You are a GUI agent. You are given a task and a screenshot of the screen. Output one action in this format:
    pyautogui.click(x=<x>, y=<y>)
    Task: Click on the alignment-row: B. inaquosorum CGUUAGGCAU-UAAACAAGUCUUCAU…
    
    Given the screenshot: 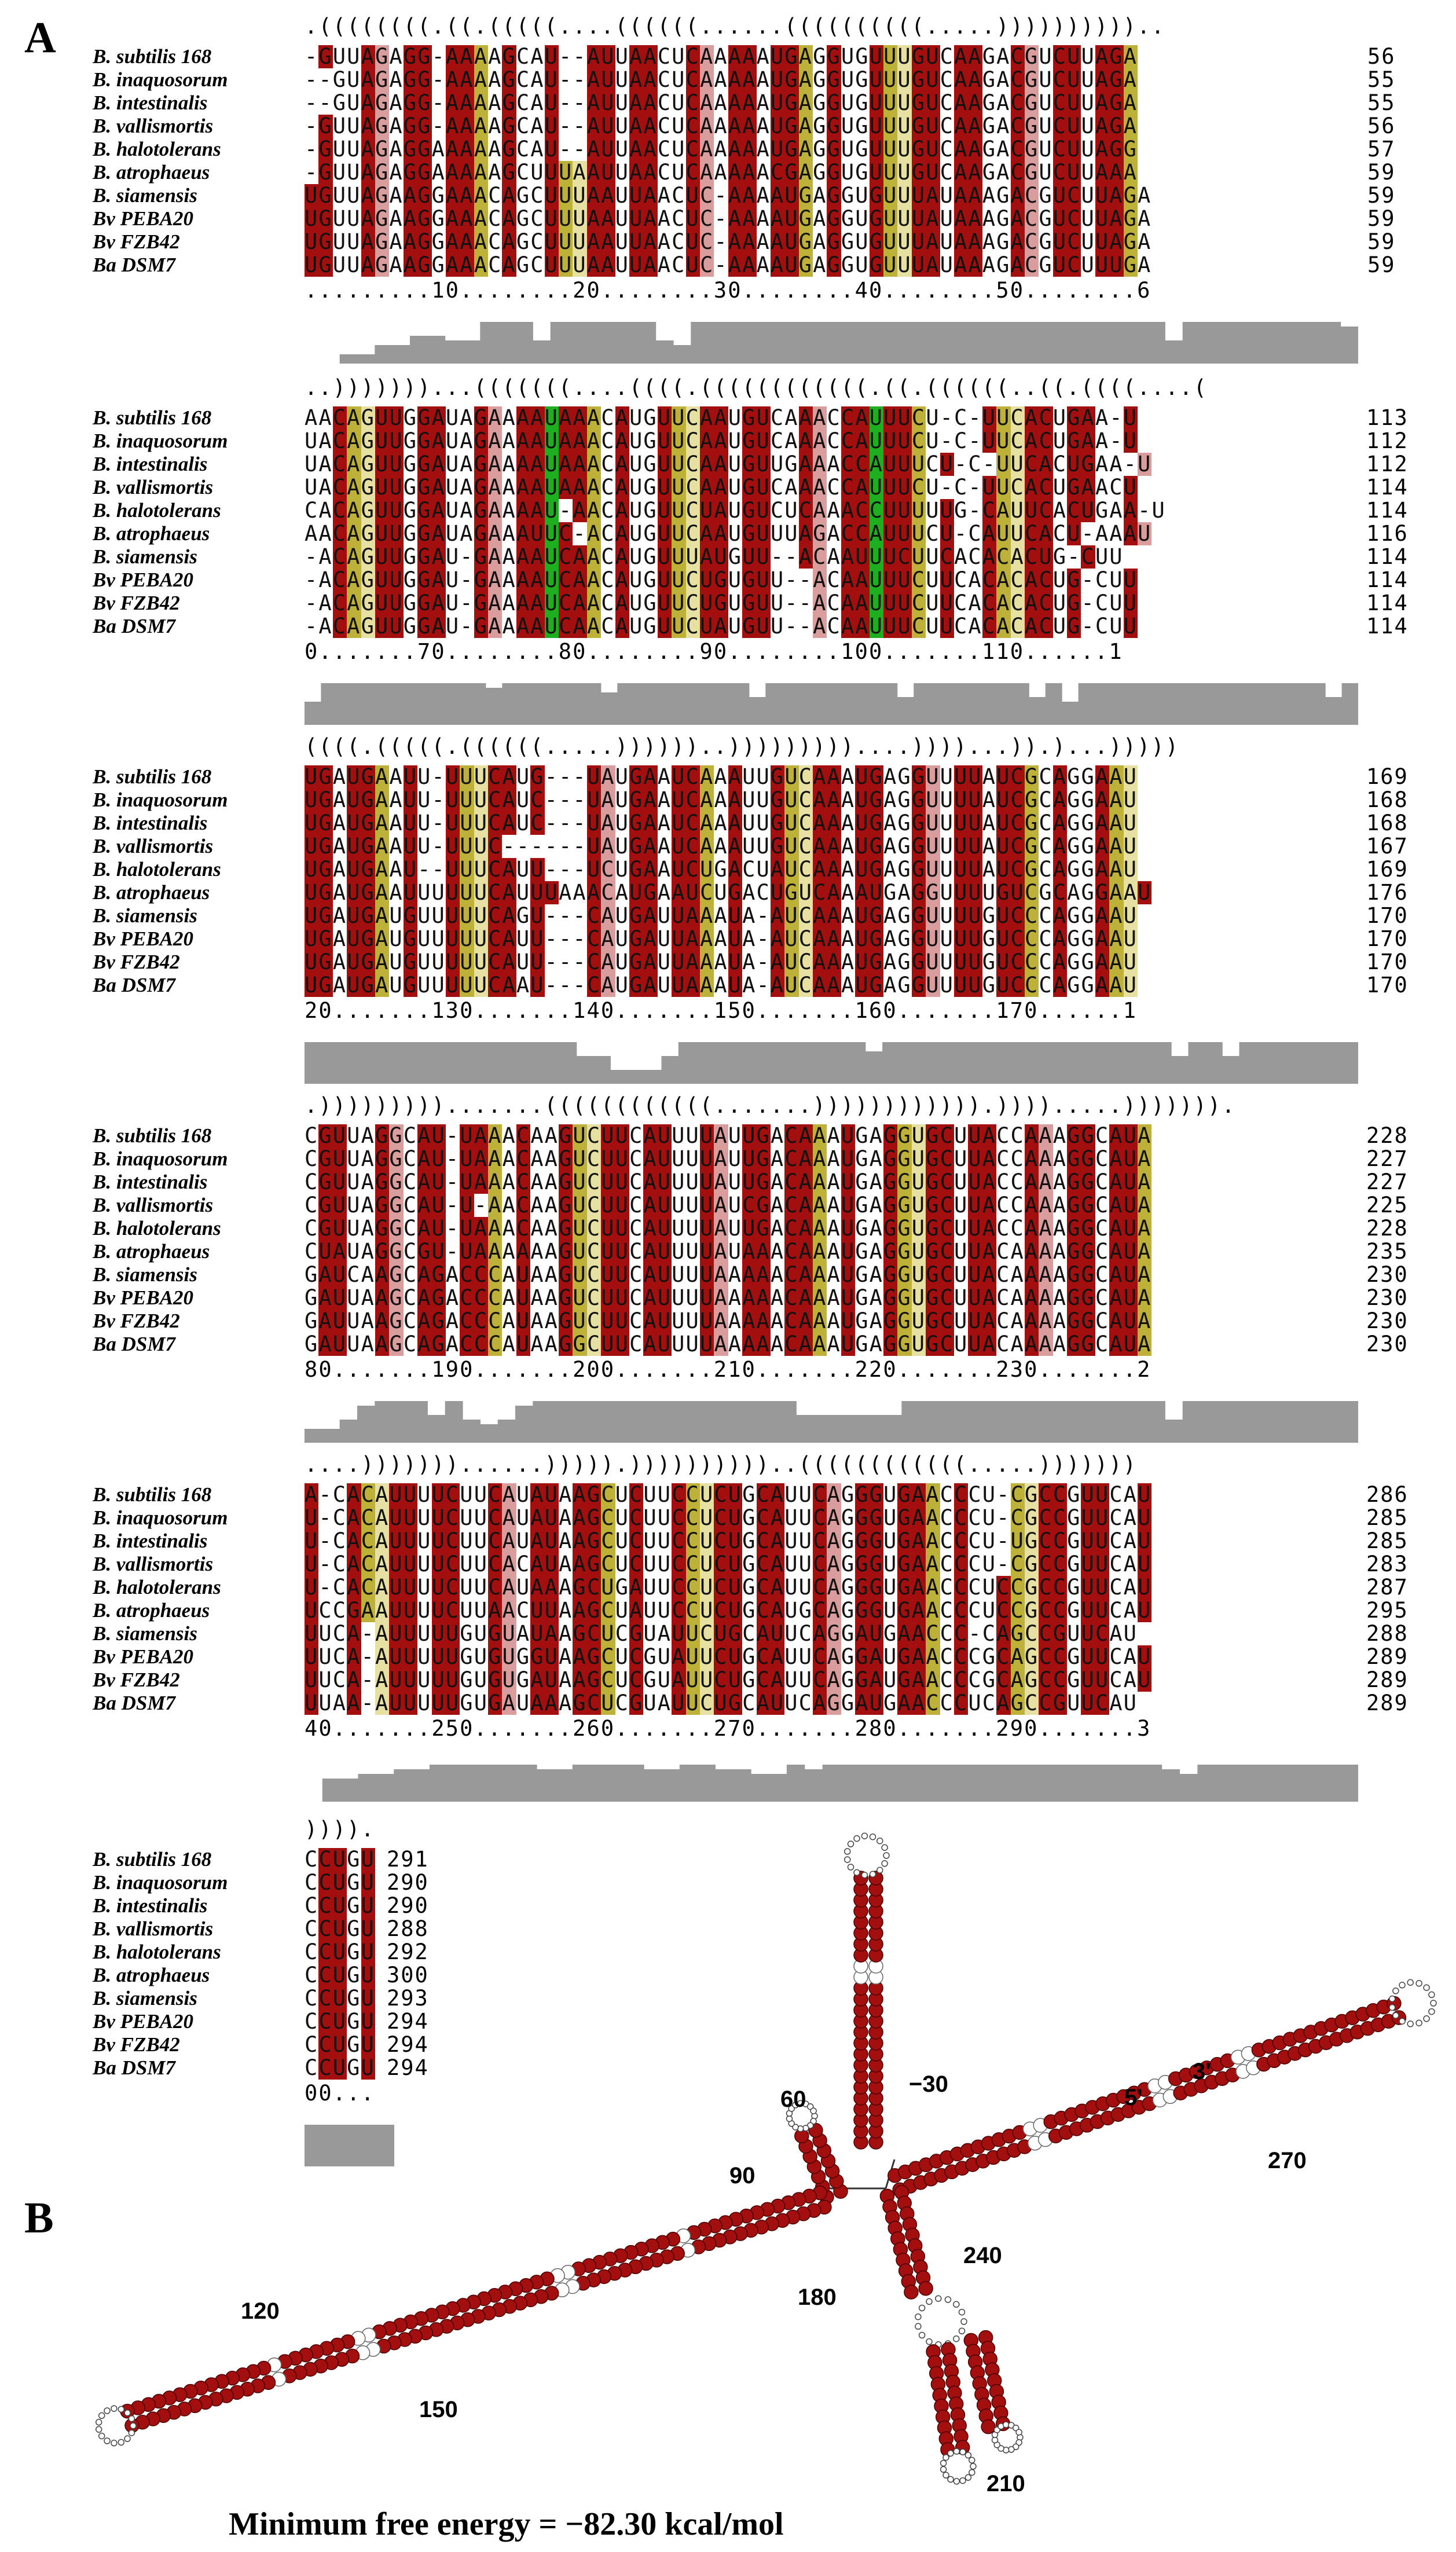 What is the action you would take?
    pyautogui.click(x=728, y=1159)
    